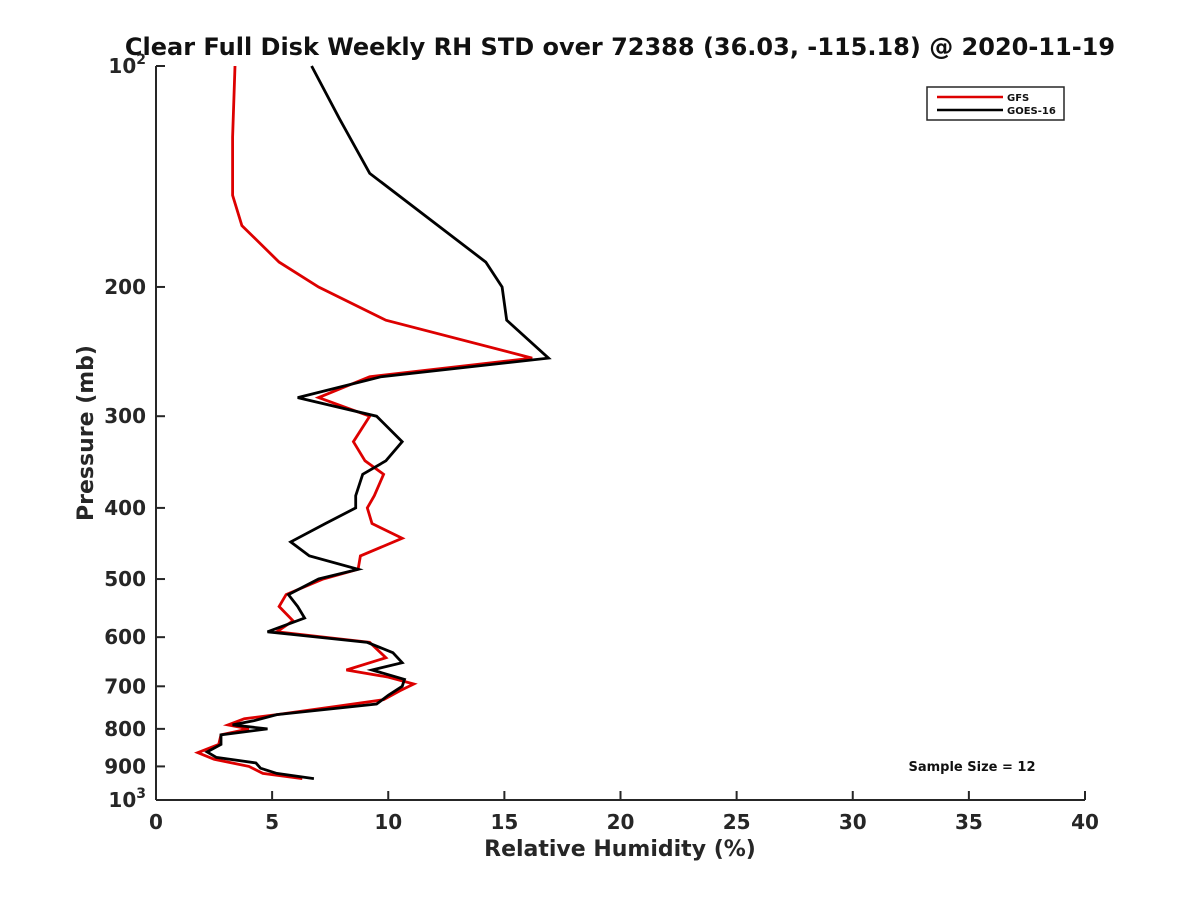  What do you see at coordinates (1018, 98) in the screenshot?
I see `legend-label-gfs: GFS` at bounding box center [1018, 98].